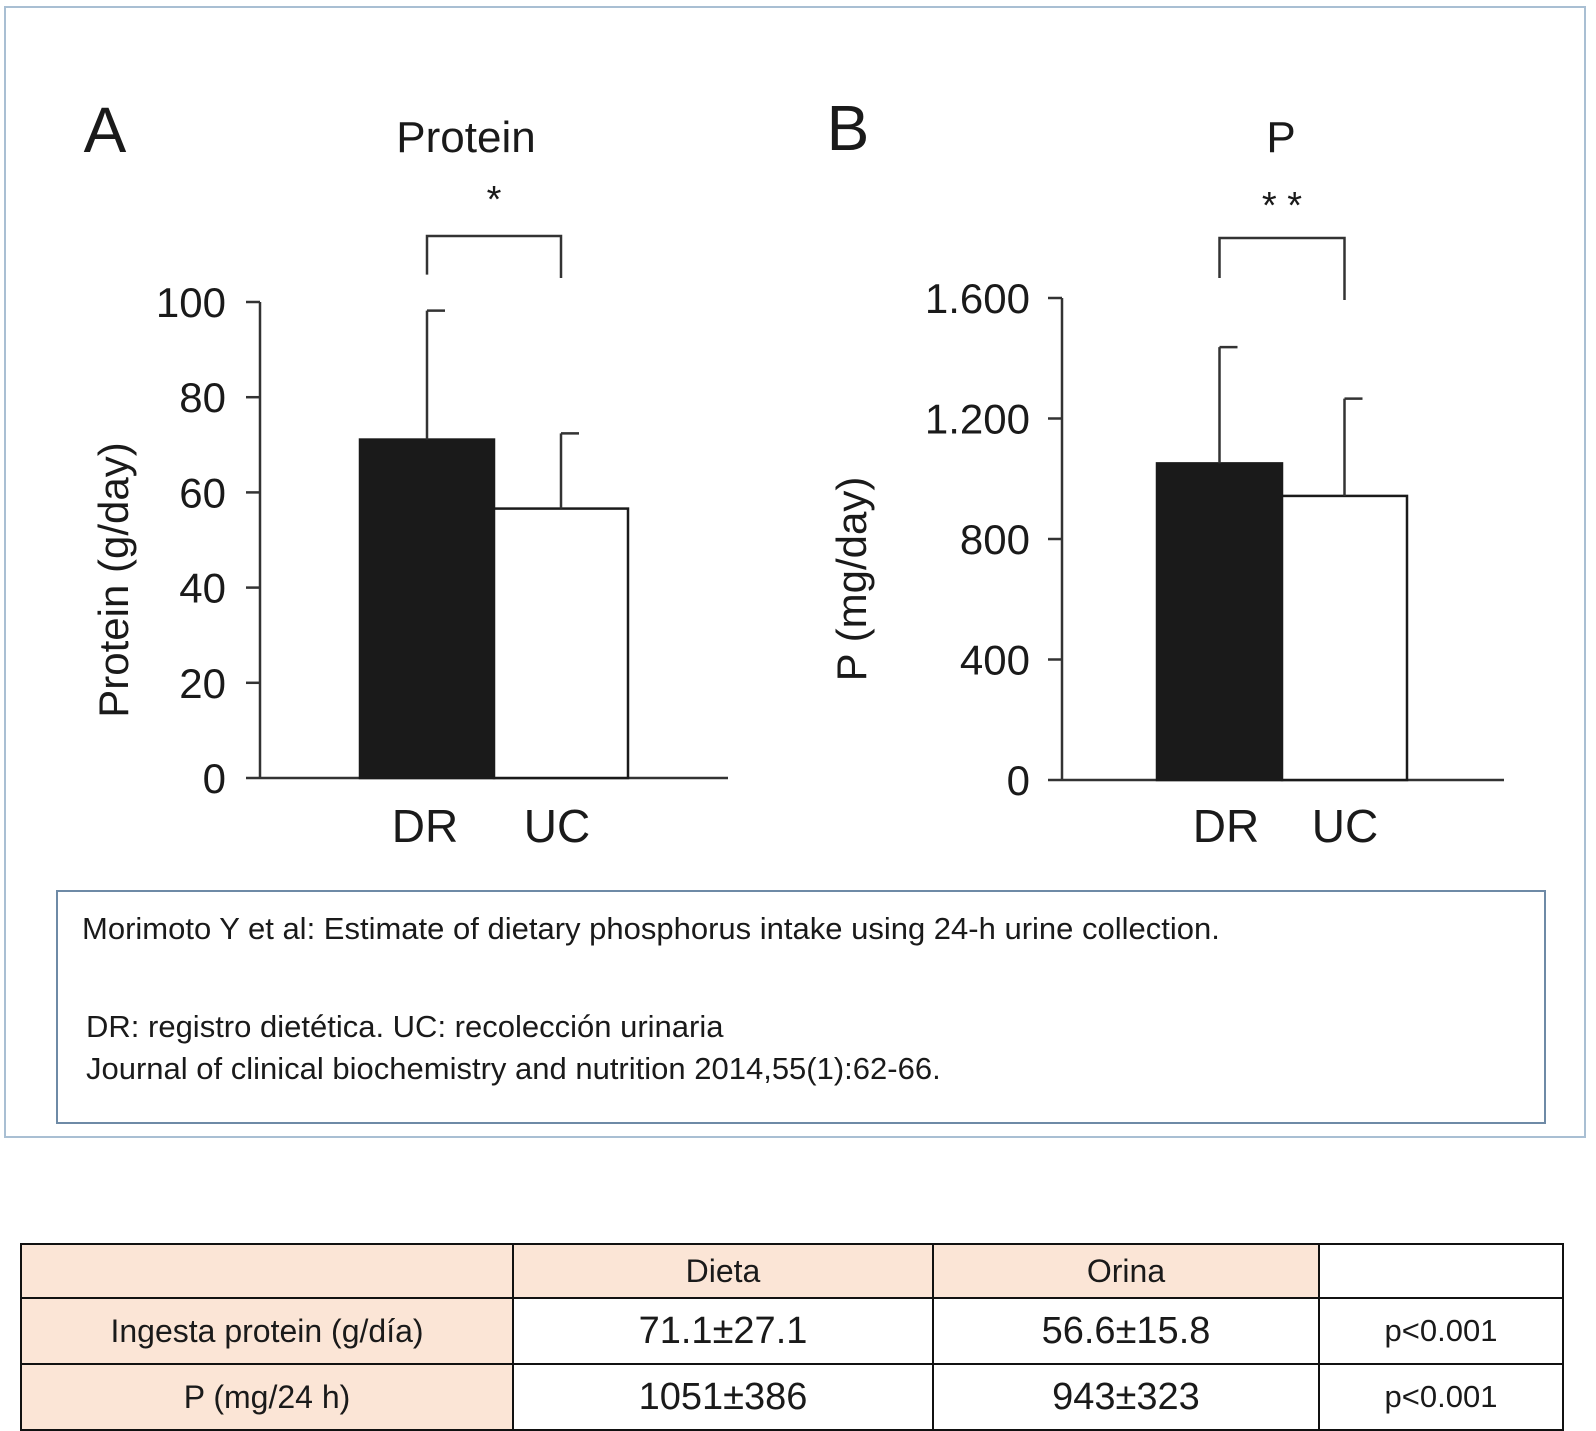 The image size is (1596, 1431). I want to click on header-cell-p, so click(1441, 1271).